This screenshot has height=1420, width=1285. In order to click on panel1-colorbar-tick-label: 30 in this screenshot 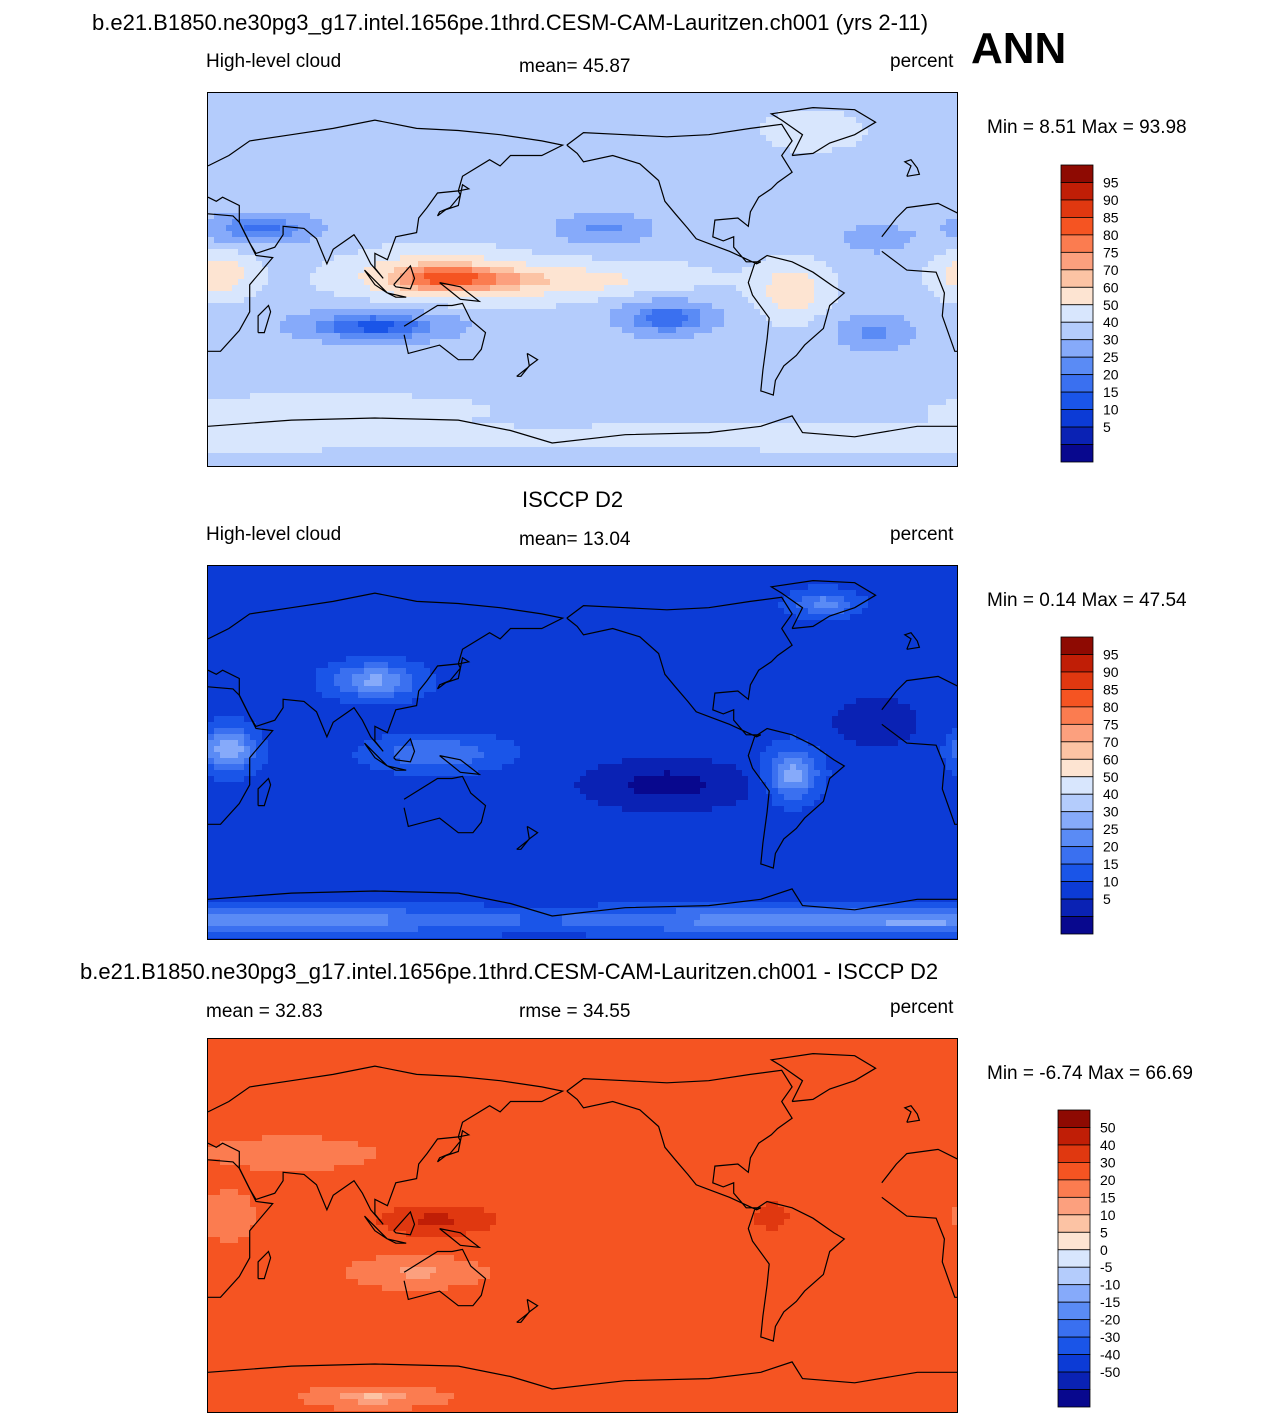, I will do `click(1111, 340)`.